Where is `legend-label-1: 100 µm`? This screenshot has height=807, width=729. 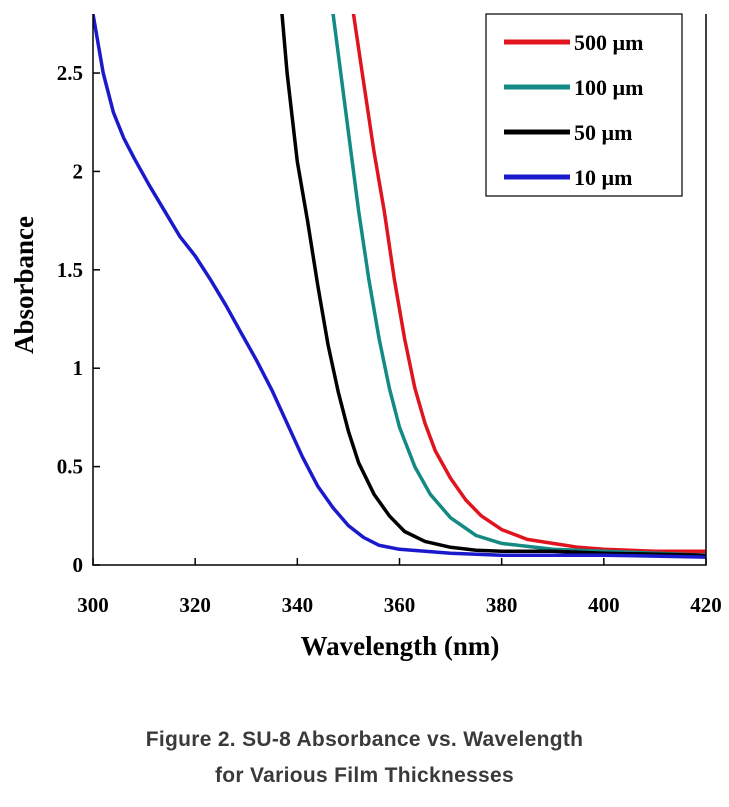
legend-label-1: 100 µm is located at coordinates (609, 87).